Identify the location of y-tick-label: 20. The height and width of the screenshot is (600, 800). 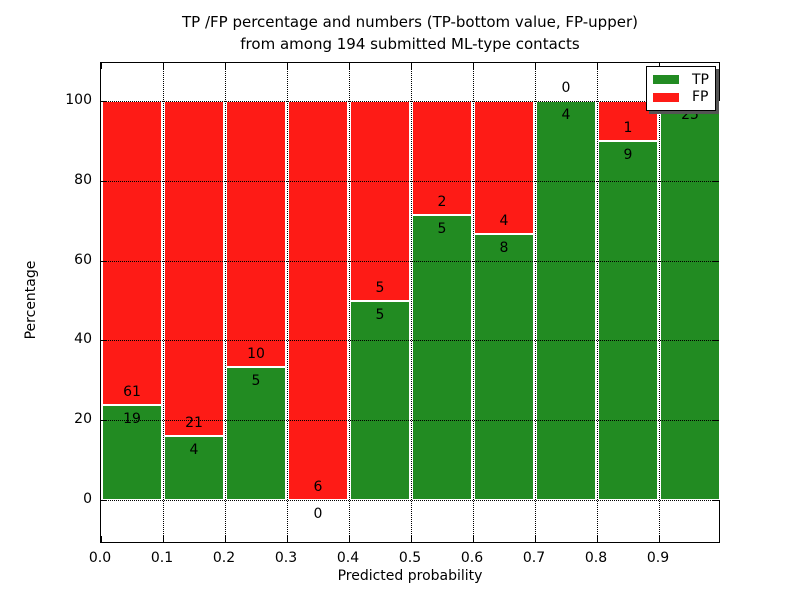
(83, 419).